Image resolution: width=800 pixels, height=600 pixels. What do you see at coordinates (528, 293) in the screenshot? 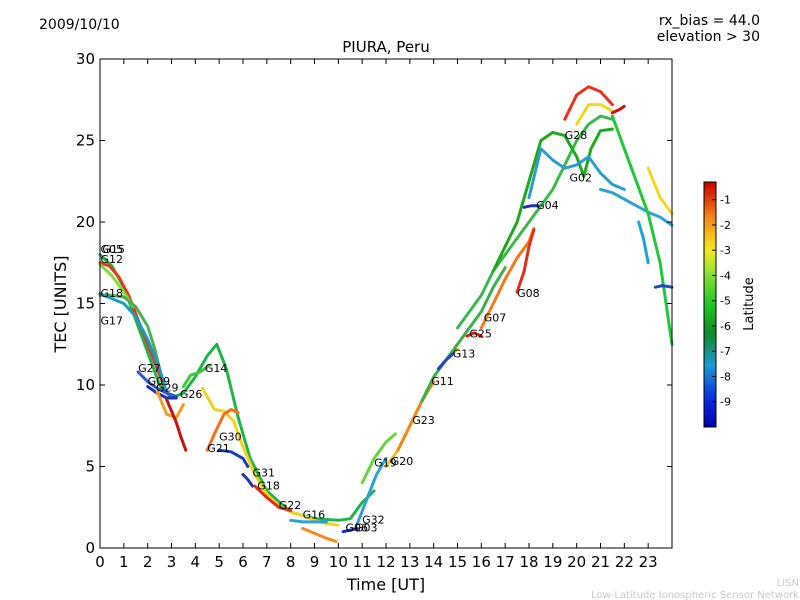
I see `satellite-label: G08` at bounding box center [528, 293].